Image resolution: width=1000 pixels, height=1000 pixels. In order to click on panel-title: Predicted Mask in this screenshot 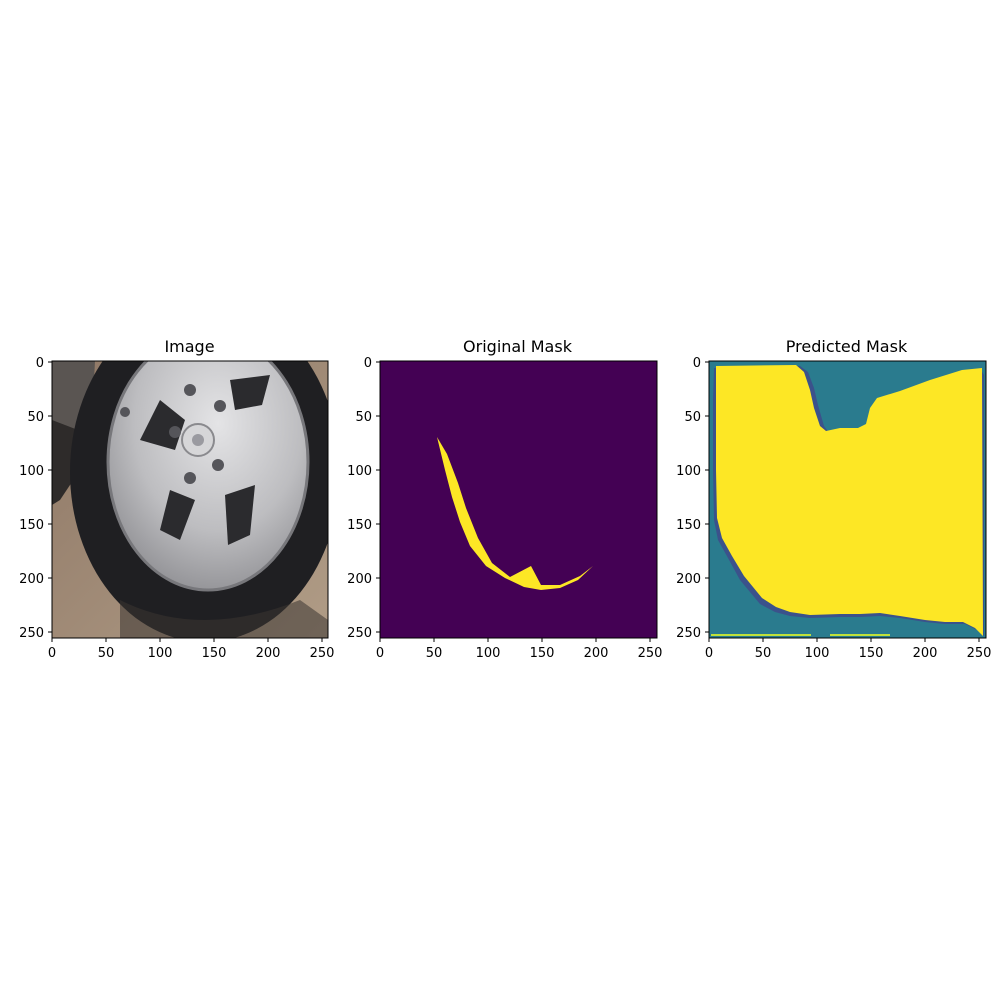, I will do `click(847, 346)`.